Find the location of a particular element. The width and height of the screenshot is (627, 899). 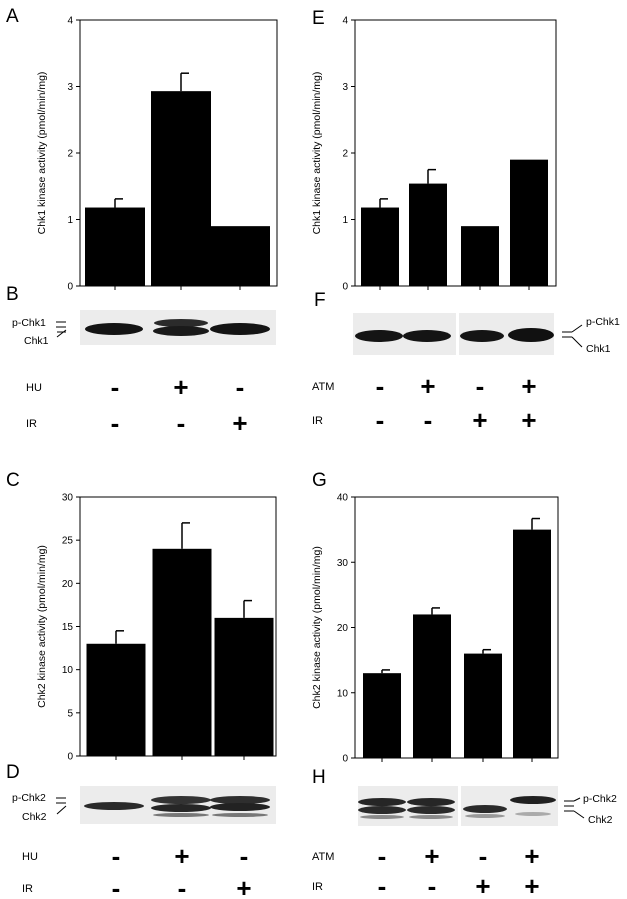

blot-h-bracket is located at coordinates (574, 808).